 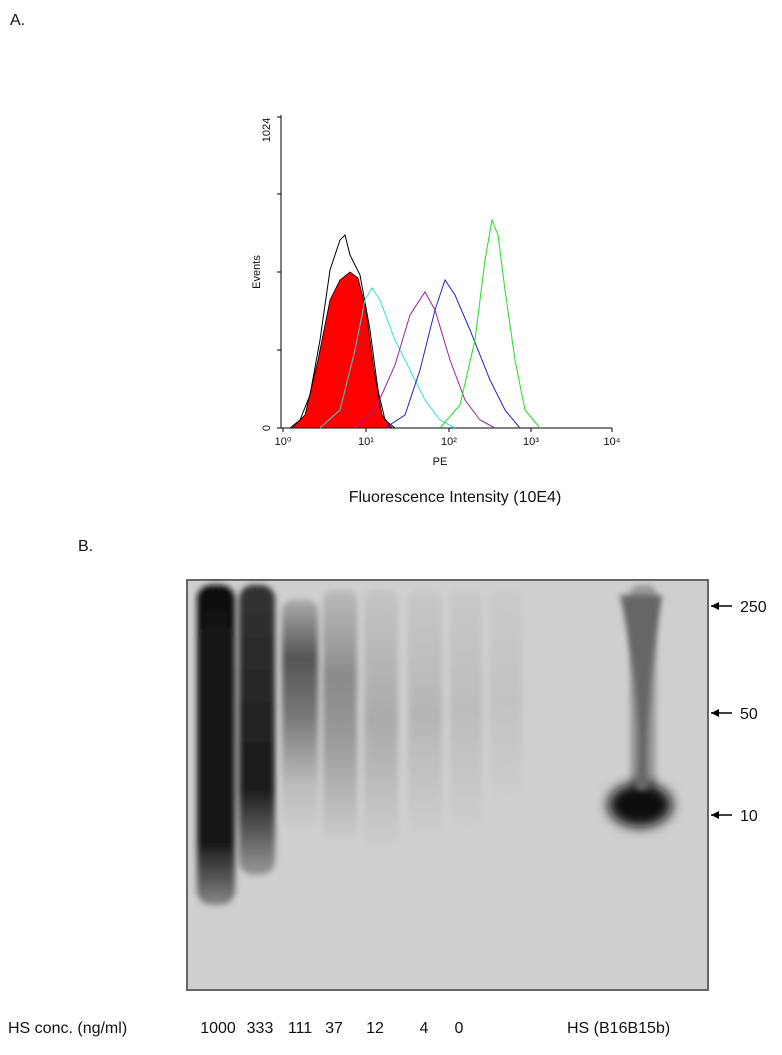 I want to click on lane-label: 12, so click(x=375, y=1028).